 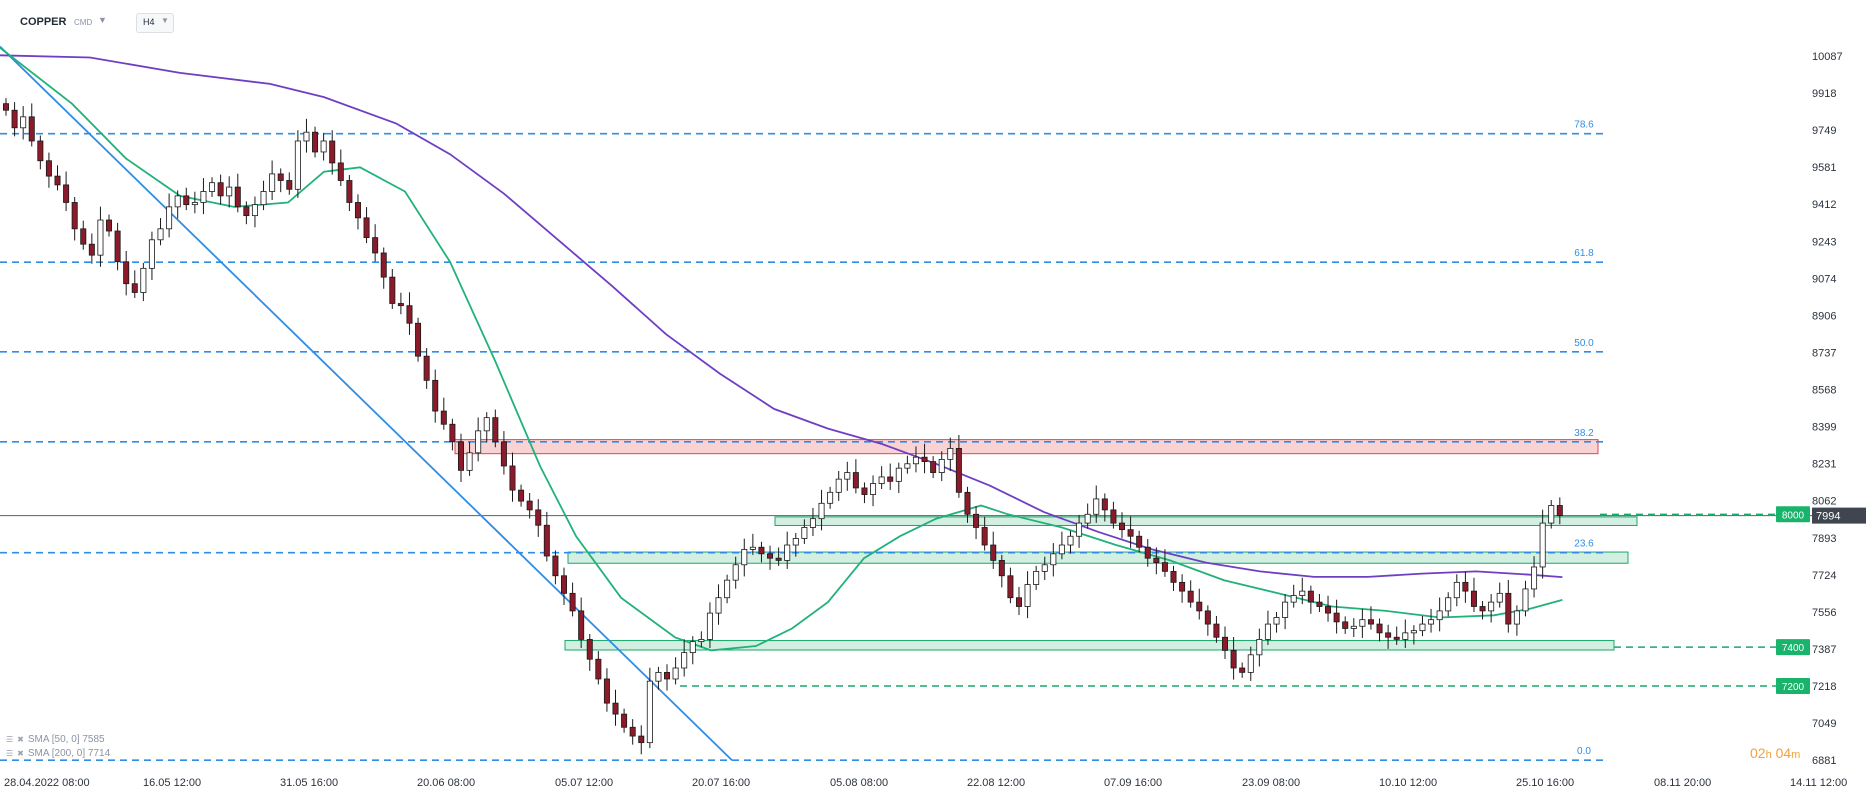 I want to click on support-zone, so click(x=1089, y=645).